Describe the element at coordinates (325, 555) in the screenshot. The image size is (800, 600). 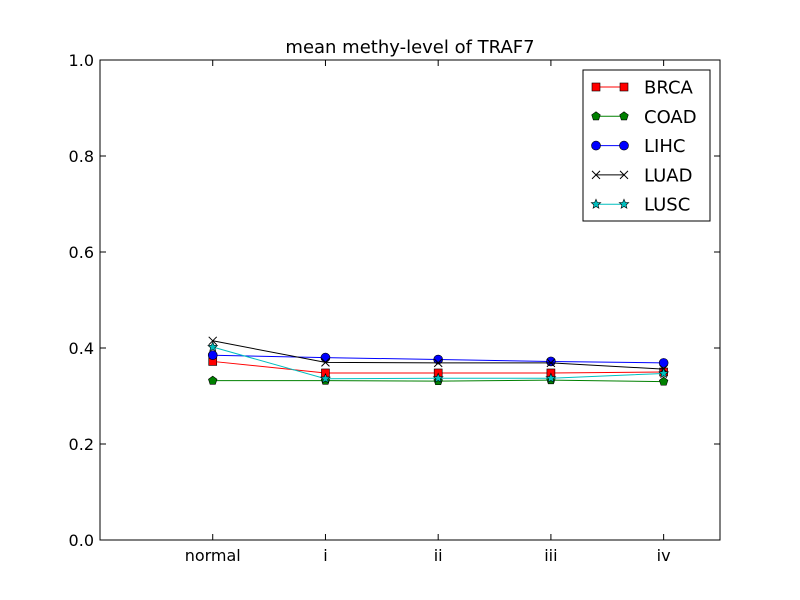
I see `x-tick-label: i` at that location.